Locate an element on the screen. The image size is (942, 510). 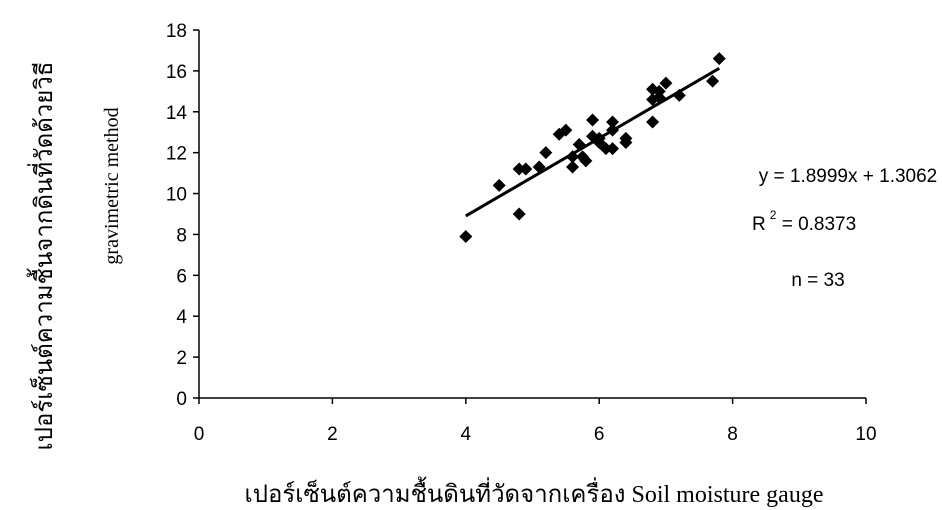
y-tick-label: 6 is located at coordinates (181, 276).